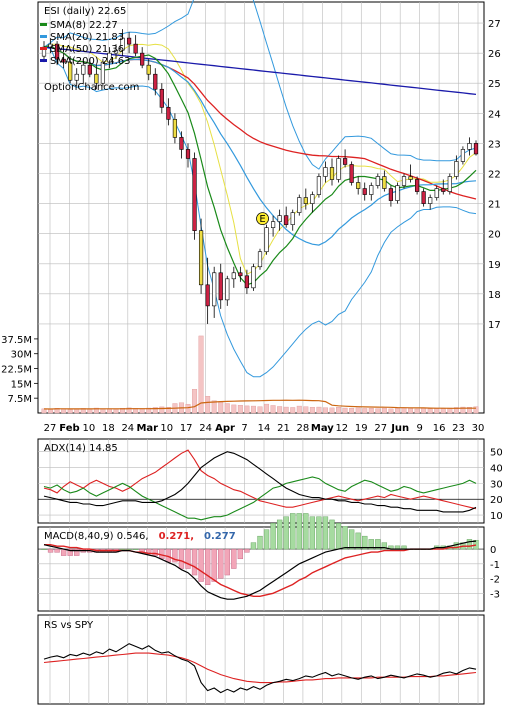  I want to click on adx-y-tick-label: 20, so click(496, 500).